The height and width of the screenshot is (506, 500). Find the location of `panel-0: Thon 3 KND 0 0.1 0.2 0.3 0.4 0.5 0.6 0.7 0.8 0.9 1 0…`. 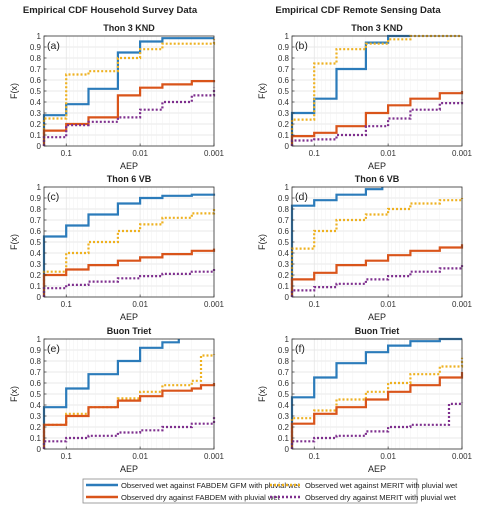

panel-0: Thon 3 KND 0 0.1 0.2 0.3 0.4 0.5 0.6 0.7 0.8 0.9 1 0… is located at coordinates (117, 97).